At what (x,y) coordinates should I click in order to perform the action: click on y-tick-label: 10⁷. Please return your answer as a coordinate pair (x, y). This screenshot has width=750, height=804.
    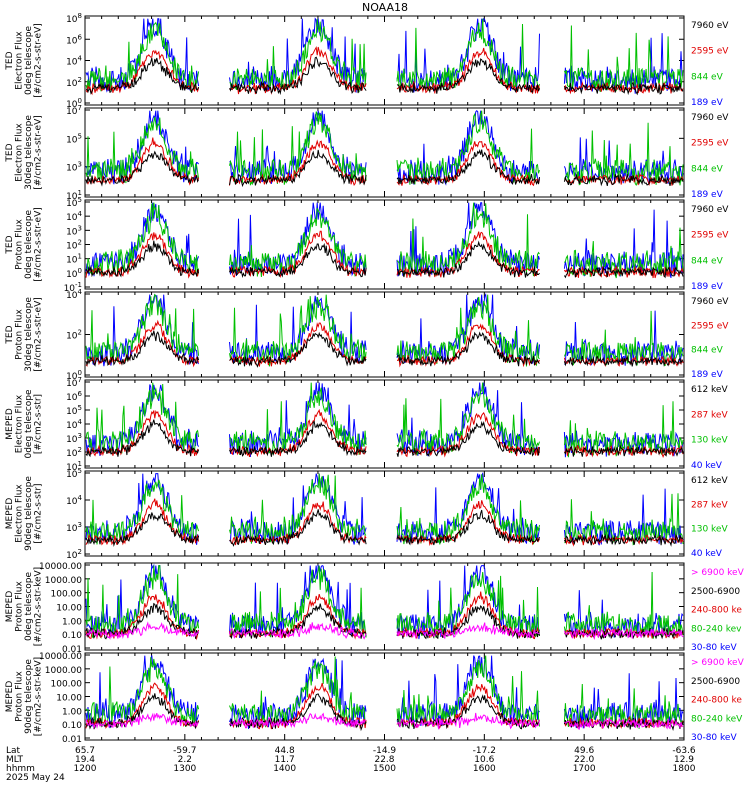
    Looking at the image, I should click on (74, 382).